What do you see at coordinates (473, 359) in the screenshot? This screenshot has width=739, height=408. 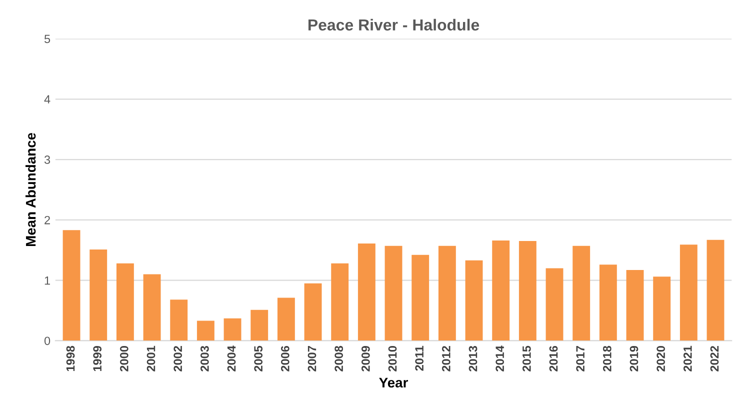 I see `x-tick-label: 2013` at bounding box center [473, 359].